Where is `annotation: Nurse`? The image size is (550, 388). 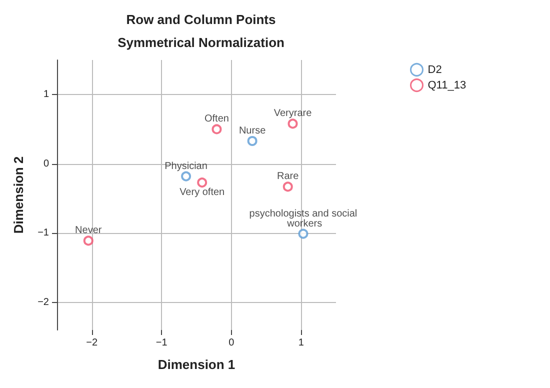
annotation: Nurse is located at coordinates (252, 131).